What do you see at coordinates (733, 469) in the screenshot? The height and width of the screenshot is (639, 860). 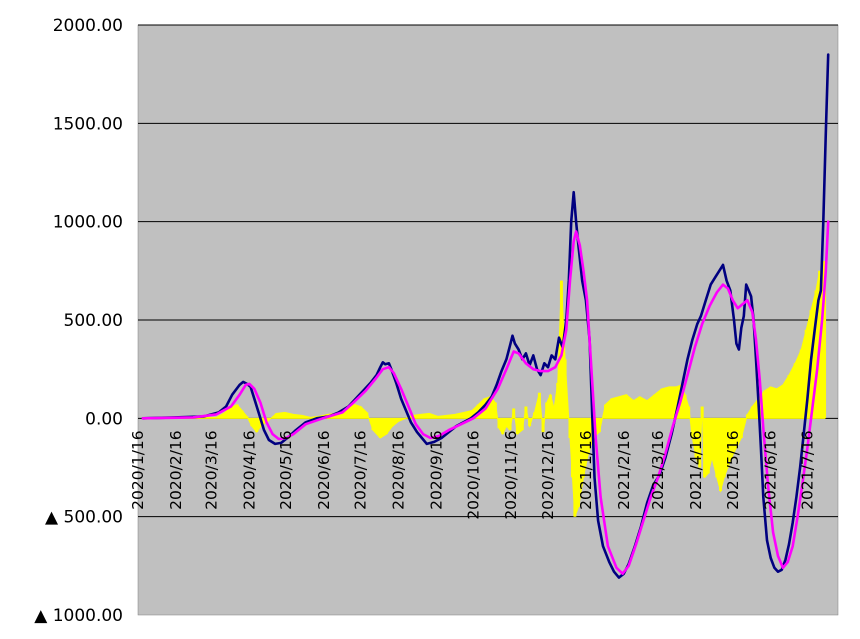 I see `x-tick-label: 2021/5/16` at bounding box center [733, 469].